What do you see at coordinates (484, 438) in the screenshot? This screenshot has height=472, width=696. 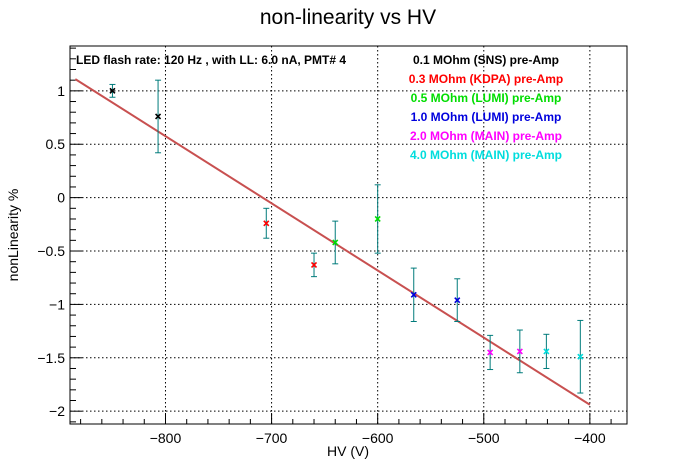 I see `x-tick-label: −500` at bounding box center [484, 438].